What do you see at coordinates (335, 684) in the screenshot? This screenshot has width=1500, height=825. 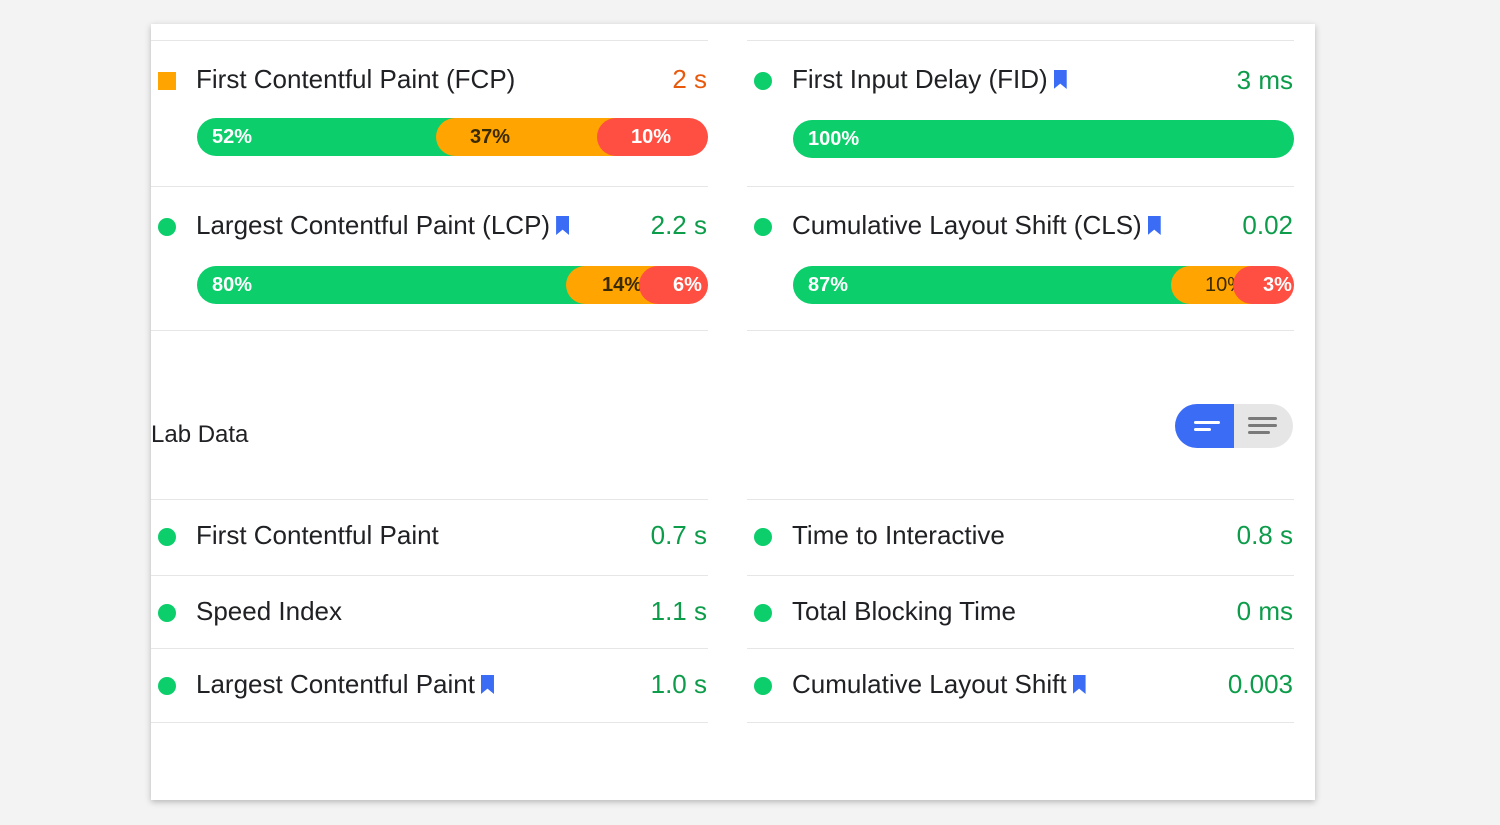 I see `metric-name-text: Largest Contentful Paint` at bounding box center [335, 684].